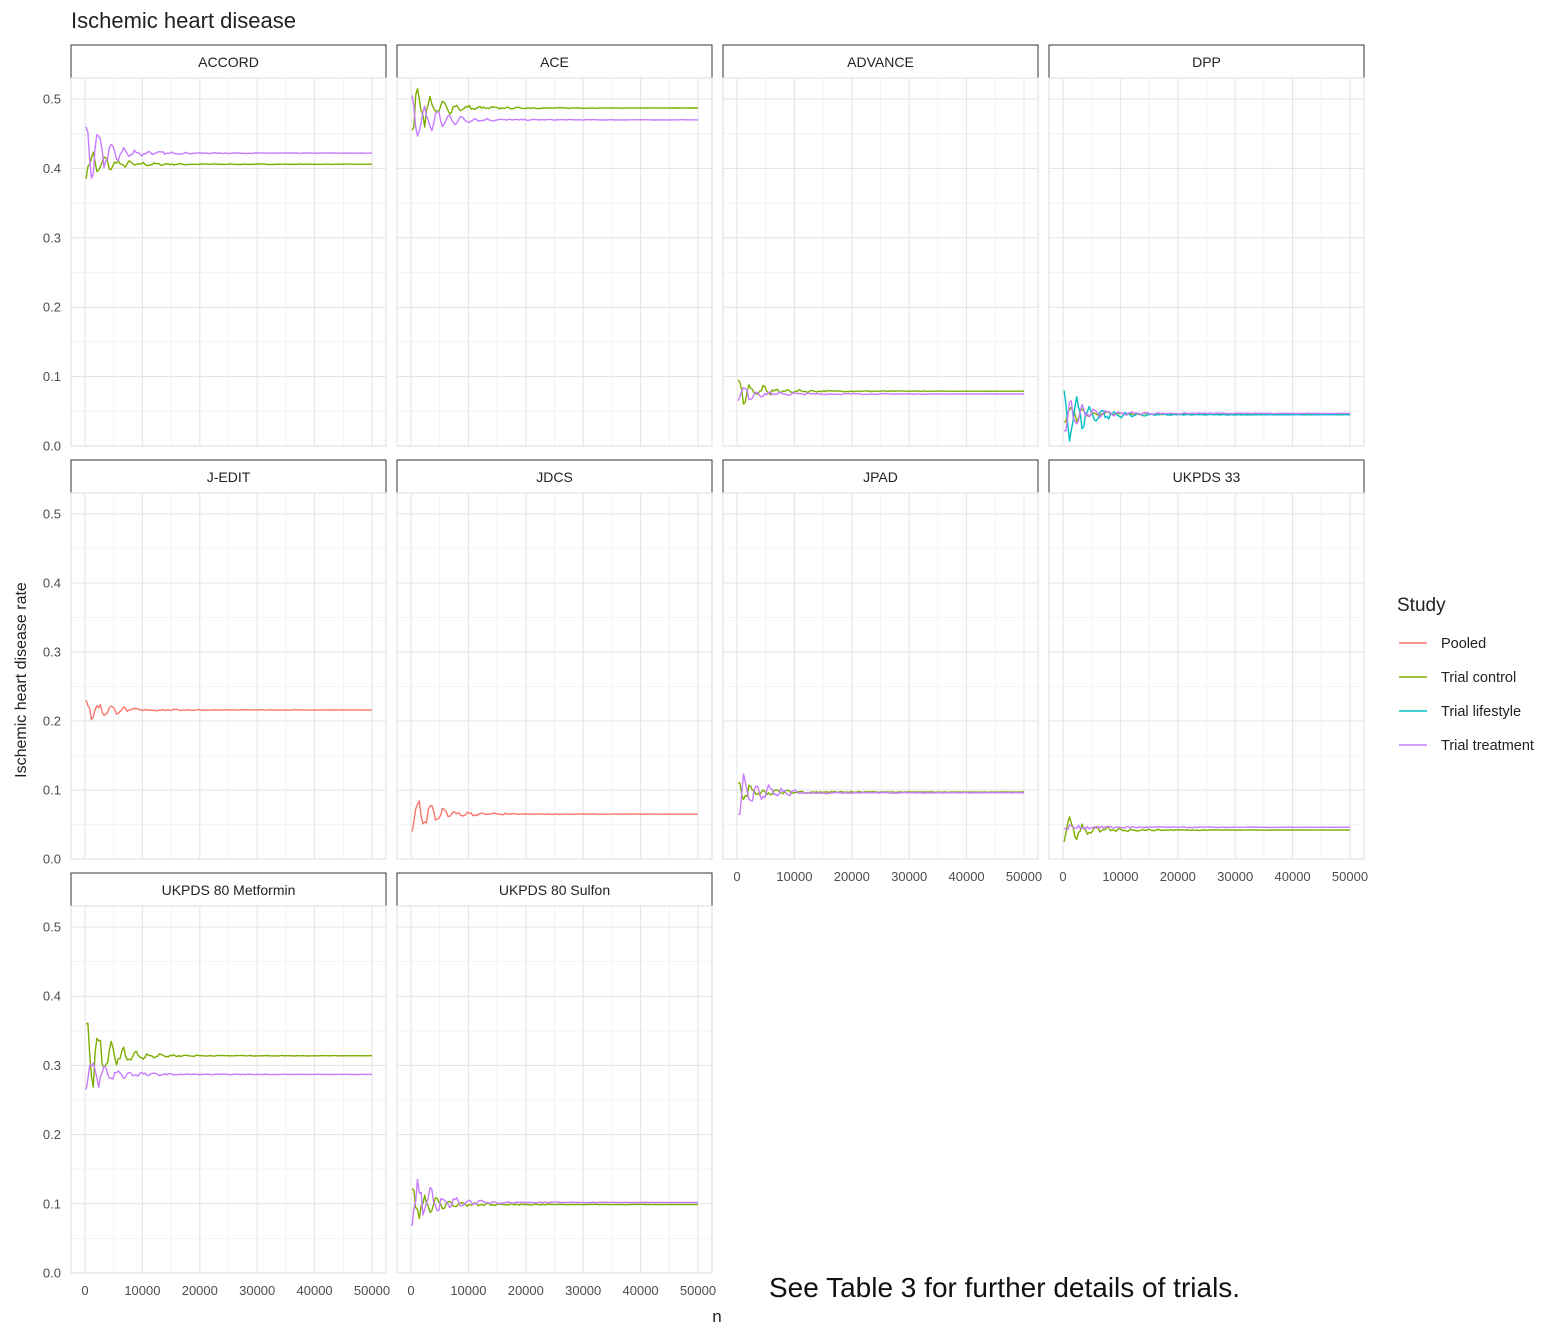  I want to click on panel-dpp: DPP, so click(1206, 245).